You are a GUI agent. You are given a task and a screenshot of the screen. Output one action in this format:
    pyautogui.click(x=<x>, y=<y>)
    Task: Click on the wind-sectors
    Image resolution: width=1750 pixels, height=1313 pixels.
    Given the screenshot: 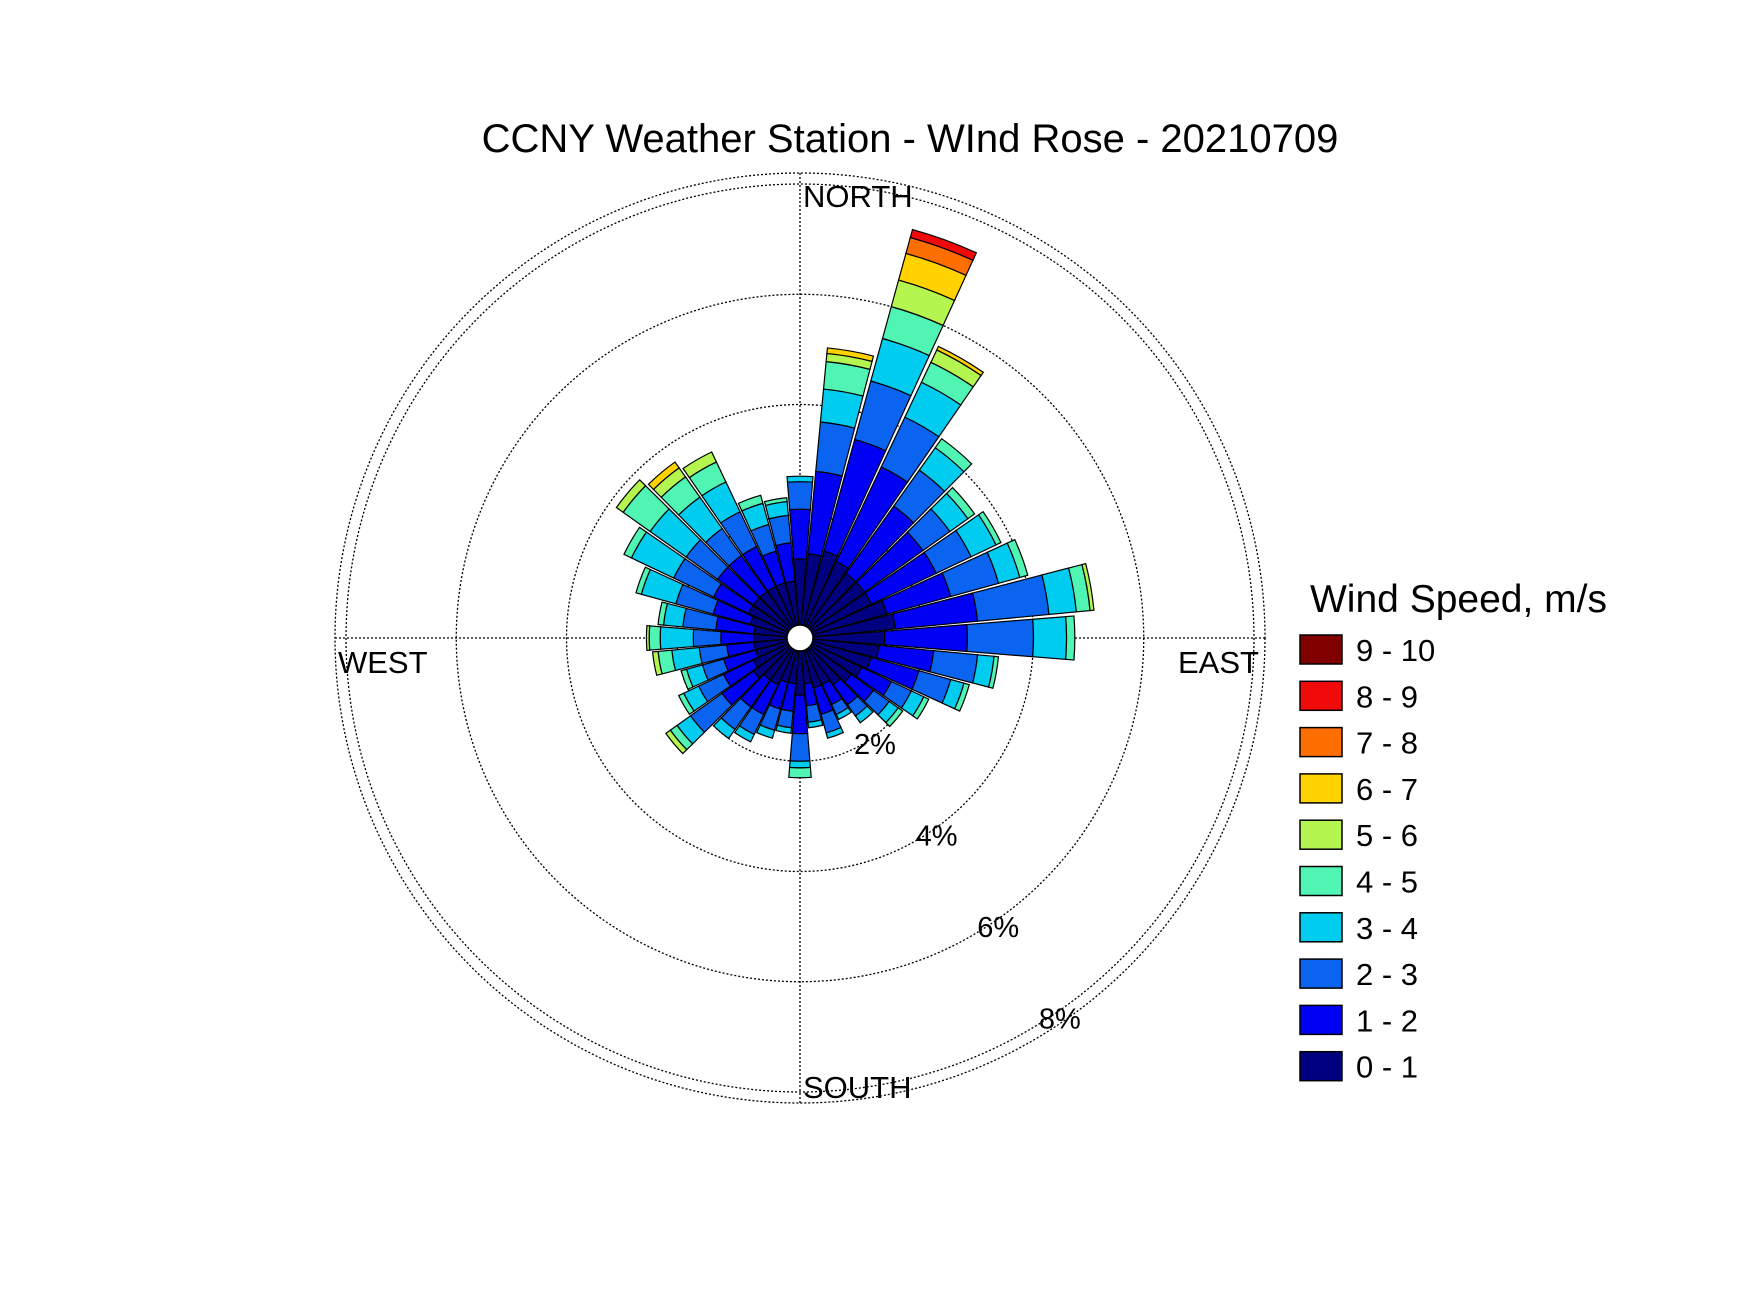 What is the action you would take?
    pyautogui.click(x=855, y=503)
    